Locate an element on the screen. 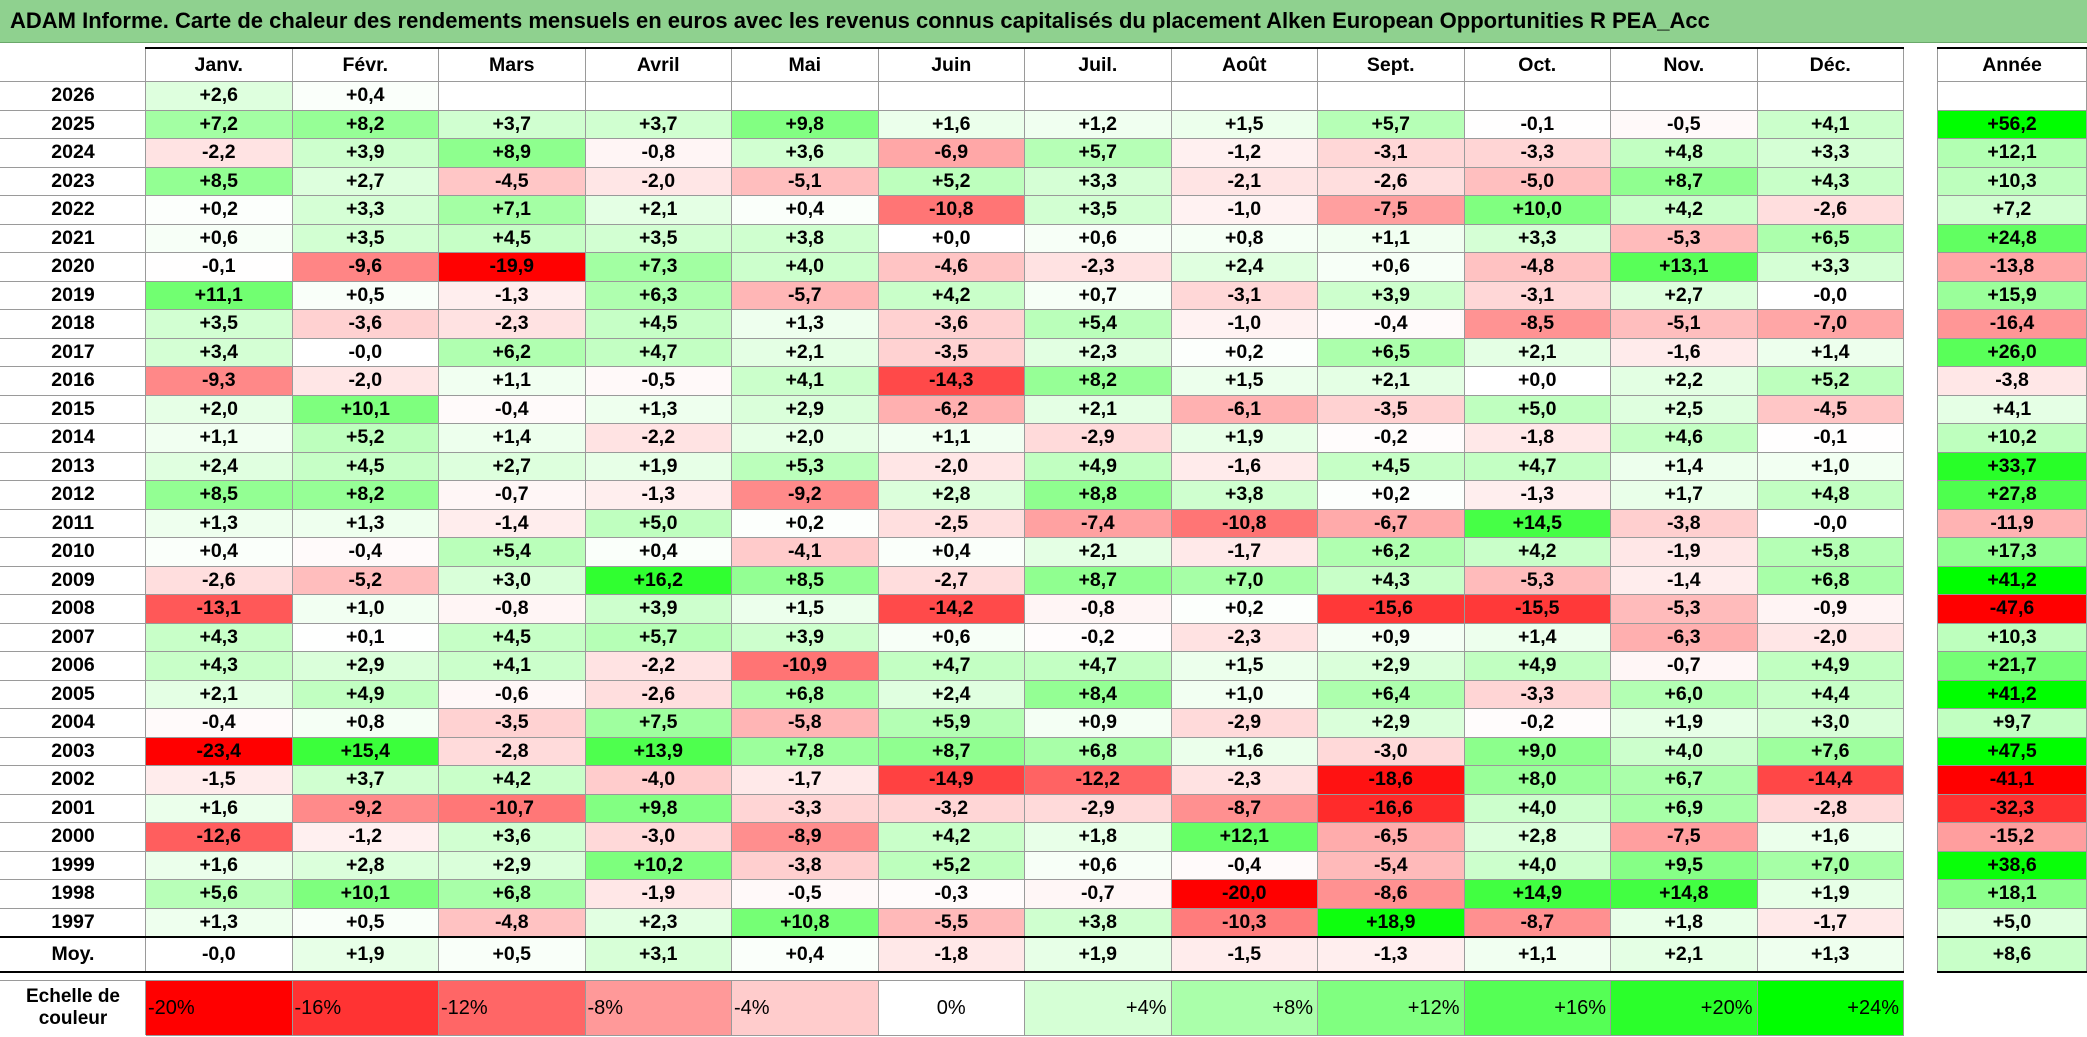 The image size is (2087, 1037). heatmap-cell: +8,7 is located at coordinates (1684, 181).